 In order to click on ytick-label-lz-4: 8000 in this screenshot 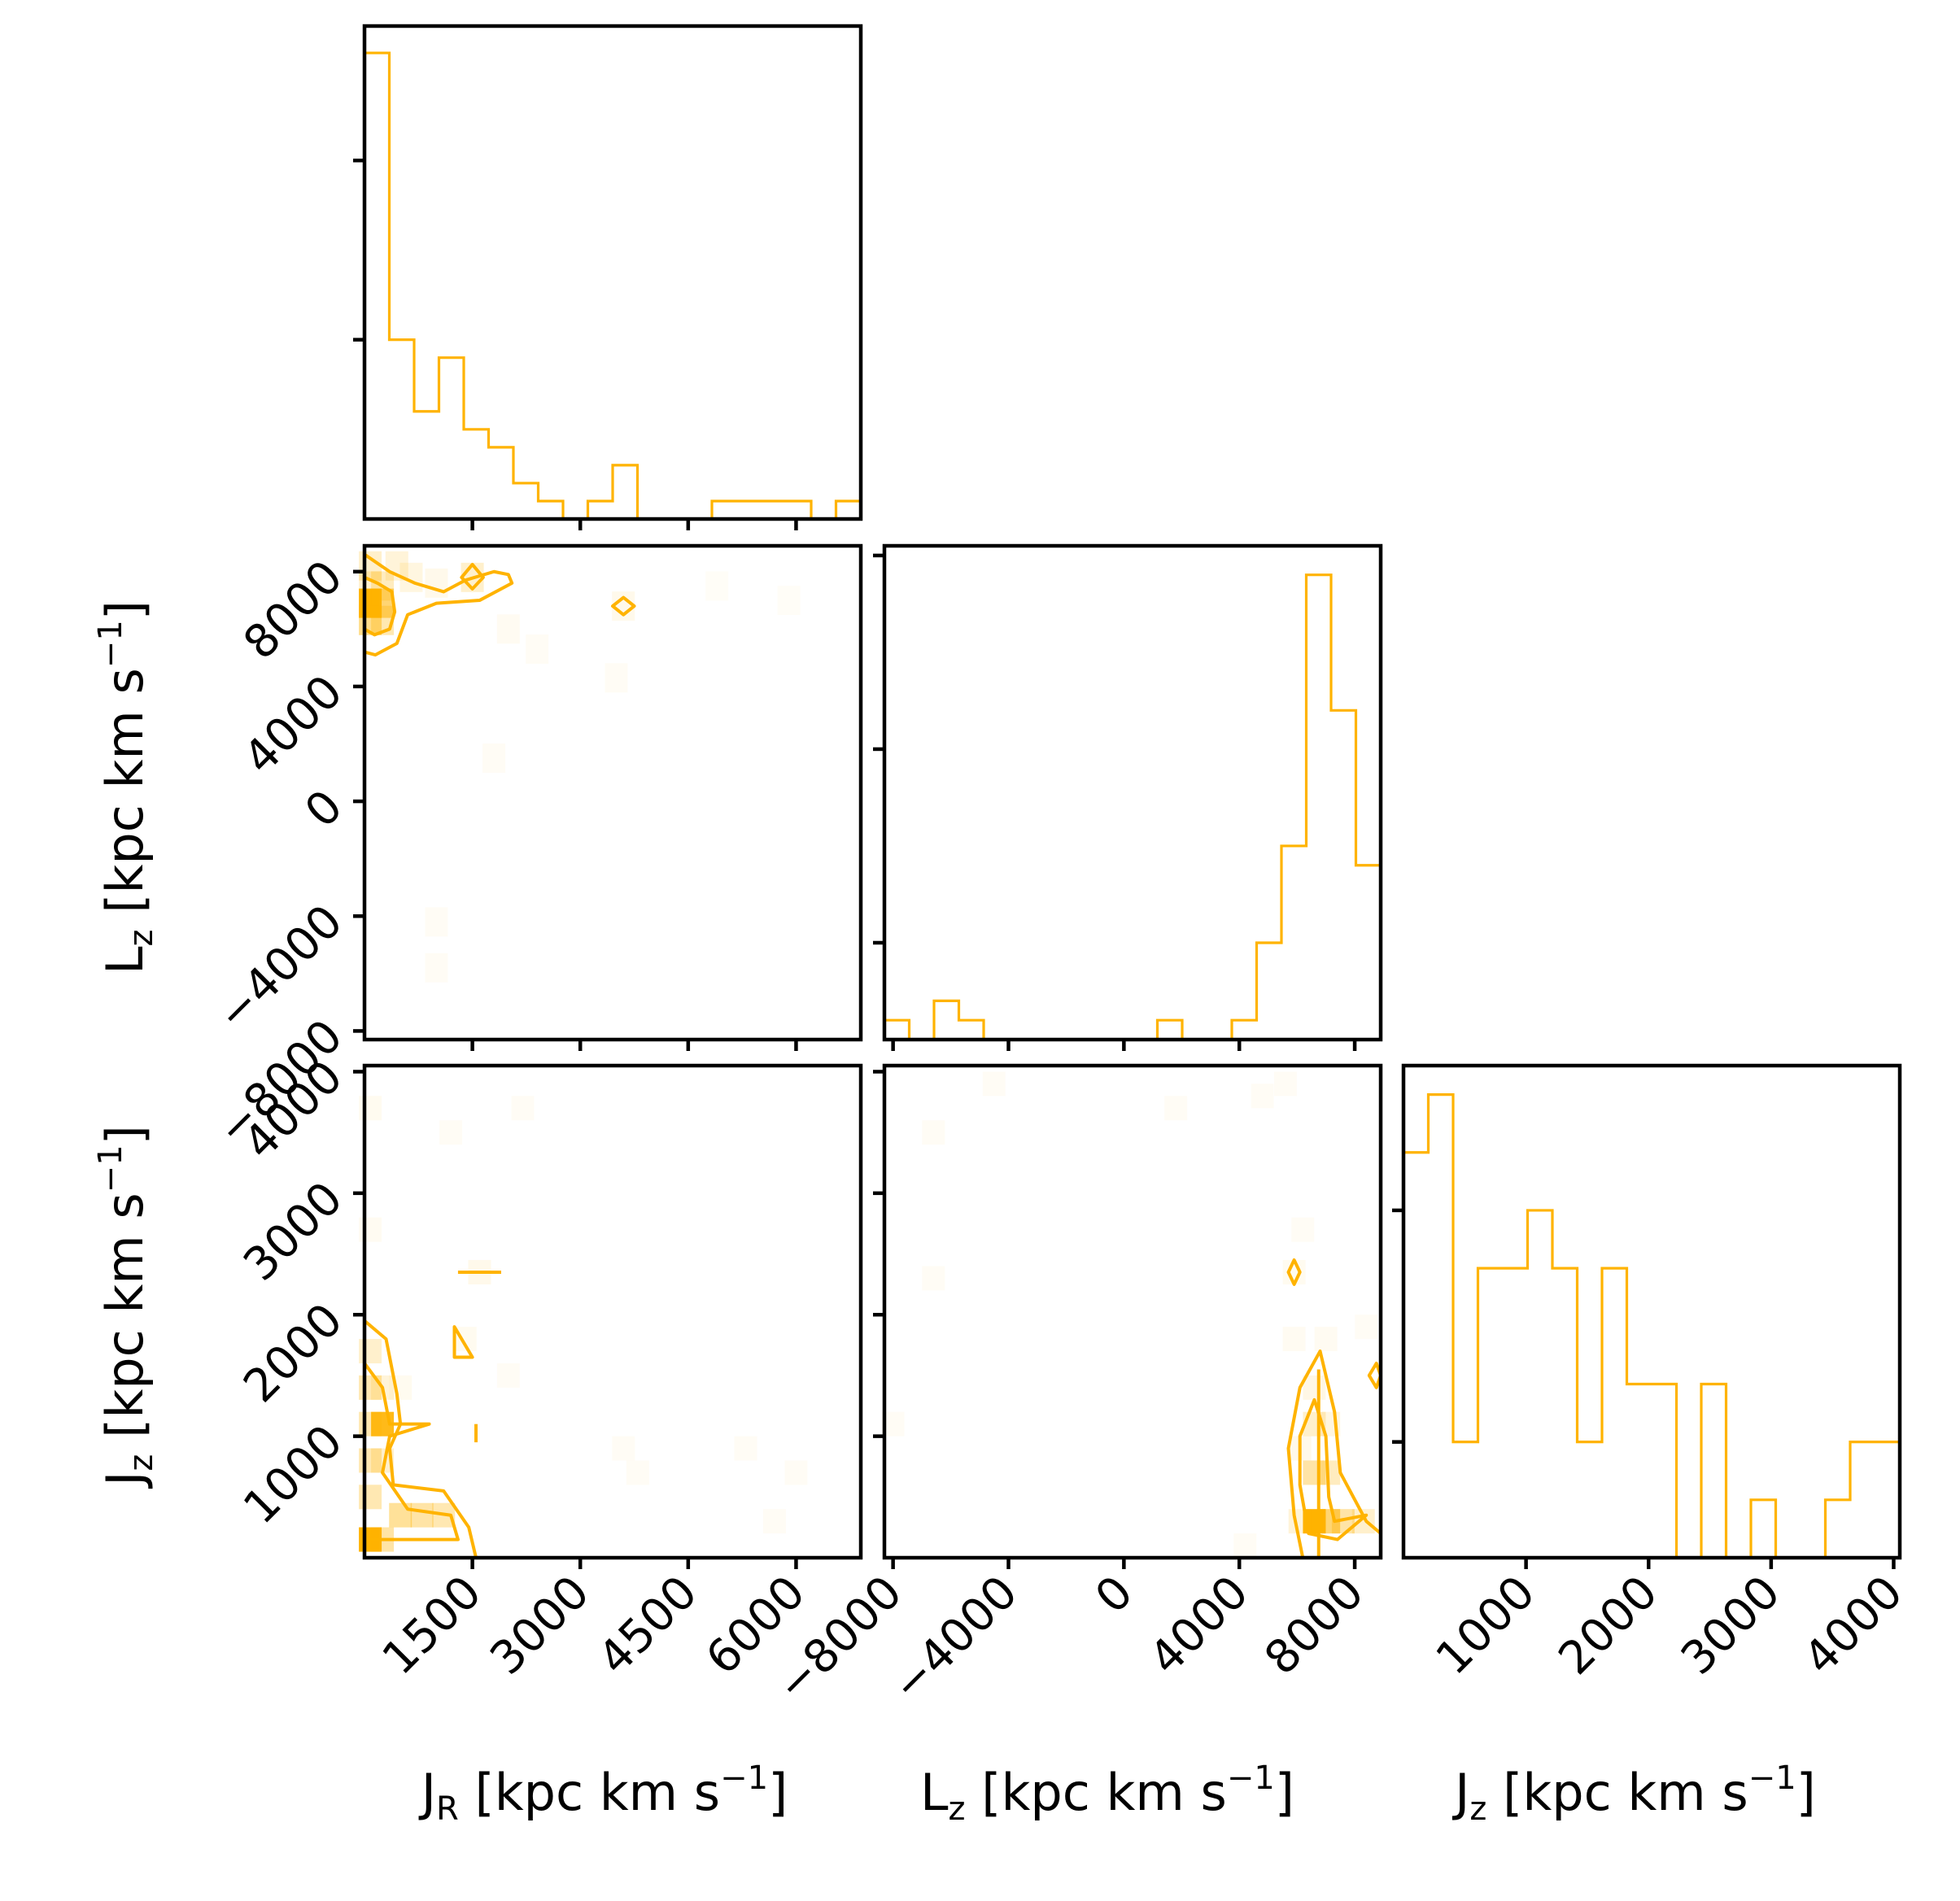, I will do `click(293, 610)`.